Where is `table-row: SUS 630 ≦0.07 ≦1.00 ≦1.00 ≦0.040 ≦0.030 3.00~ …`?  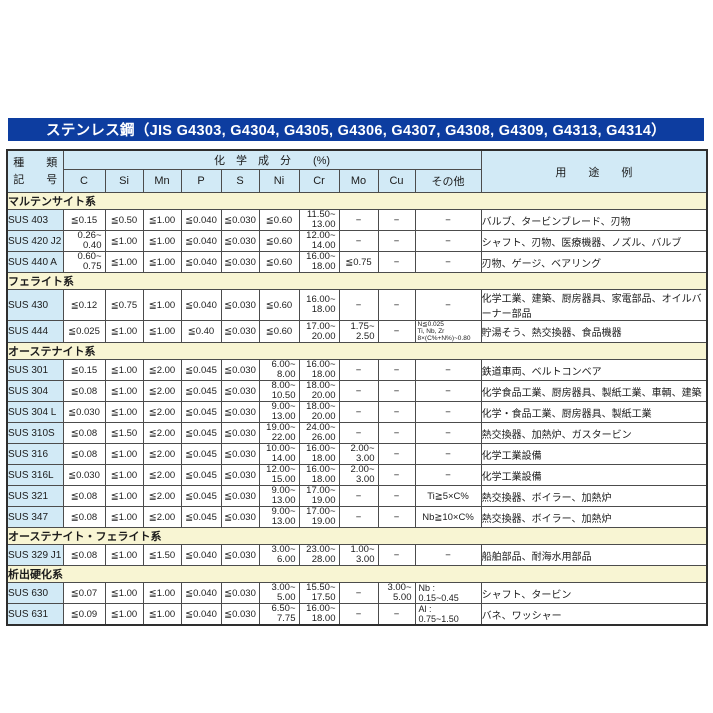
table-row: SUS 630 ≦0.07 ≦1.00 ≦1.00 ≦0.040 ≦0.030 3.00~ … is located at coordinates (357, 593).